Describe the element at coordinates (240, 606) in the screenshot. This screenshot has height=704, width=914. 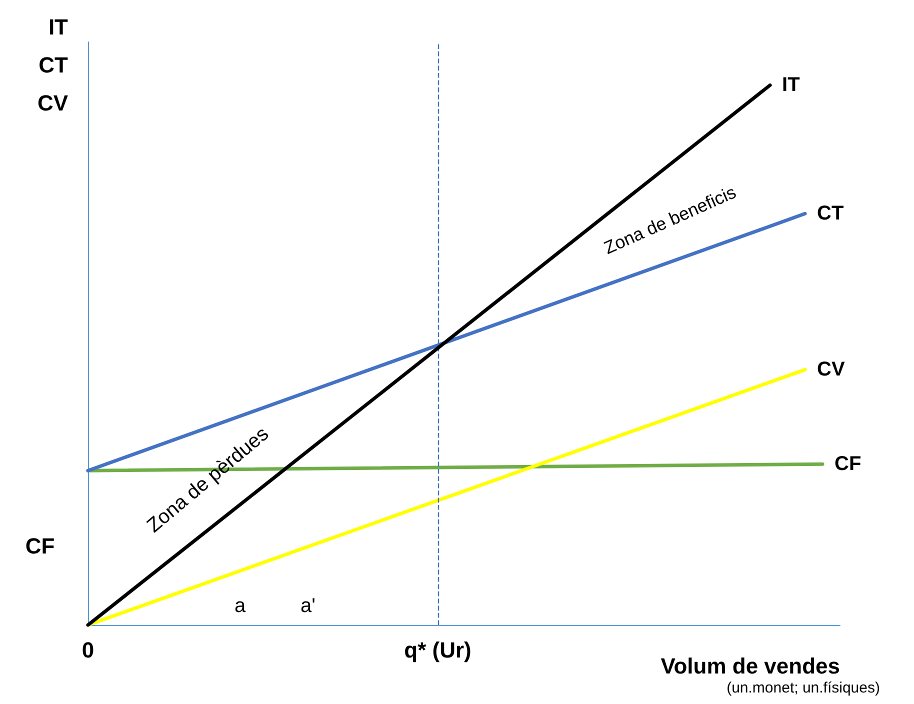
I see `annotation: a` at that location.